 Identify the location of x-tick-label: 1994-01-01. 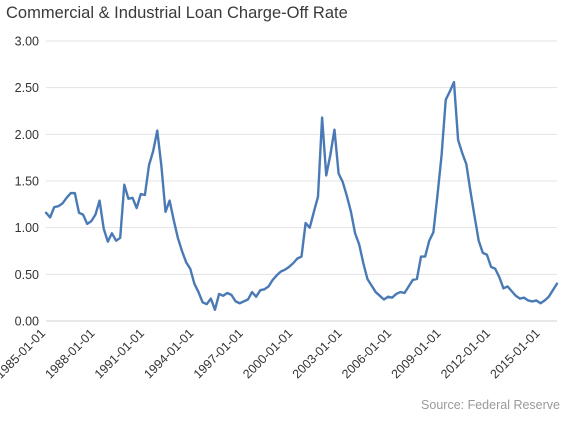
(168, 353).